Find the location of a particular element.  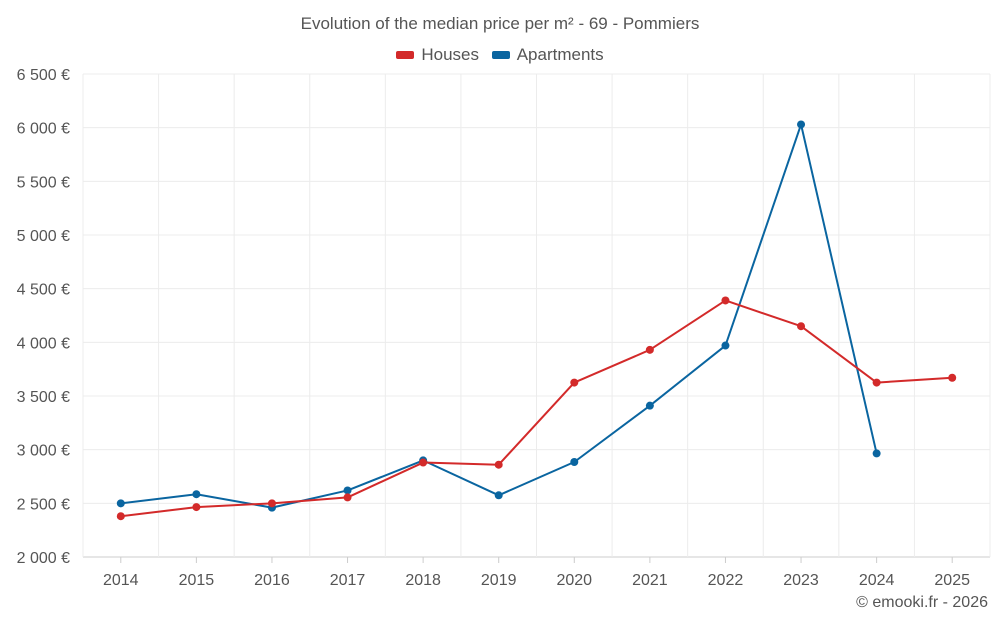

legend-item-apartments: Apartments is located at coordinates (547, 55).